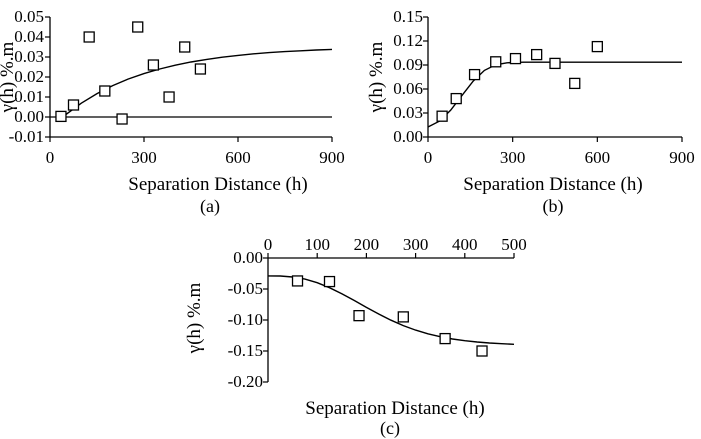 This screenshot has height=439, width=701. Describe the element at coordinates (317, 244) in the screenshot. I see `x-tick-label: 100` at that location.